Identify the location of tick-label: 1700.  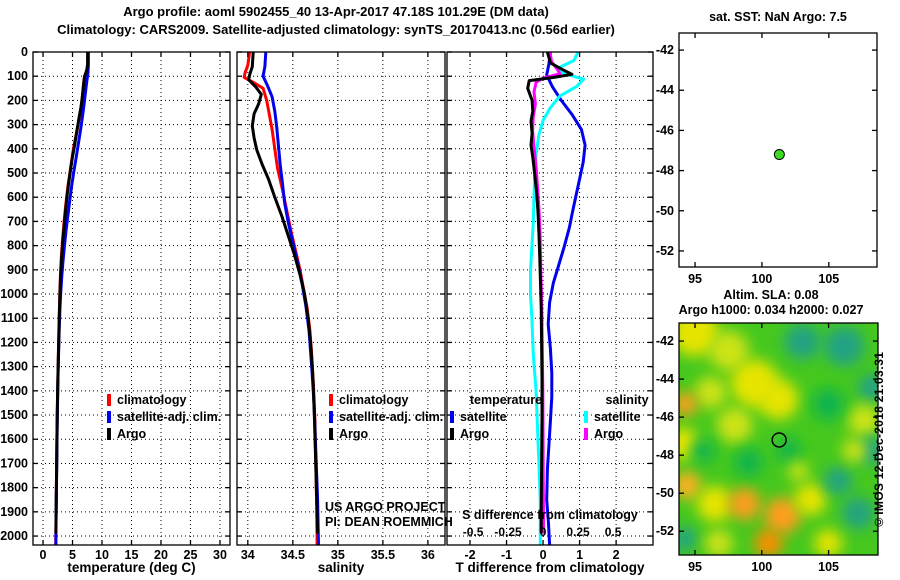
(14, 463).